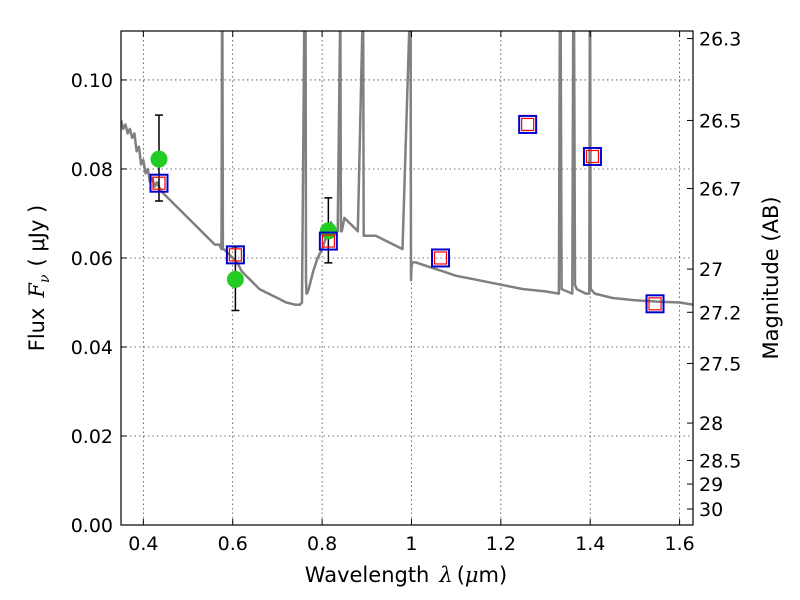 The image size is (800, 600). What do you see at coordinates (720, 461) in the screenshot?
I see `y2-tick-label: 28.5` at bounding box center [720, 461].